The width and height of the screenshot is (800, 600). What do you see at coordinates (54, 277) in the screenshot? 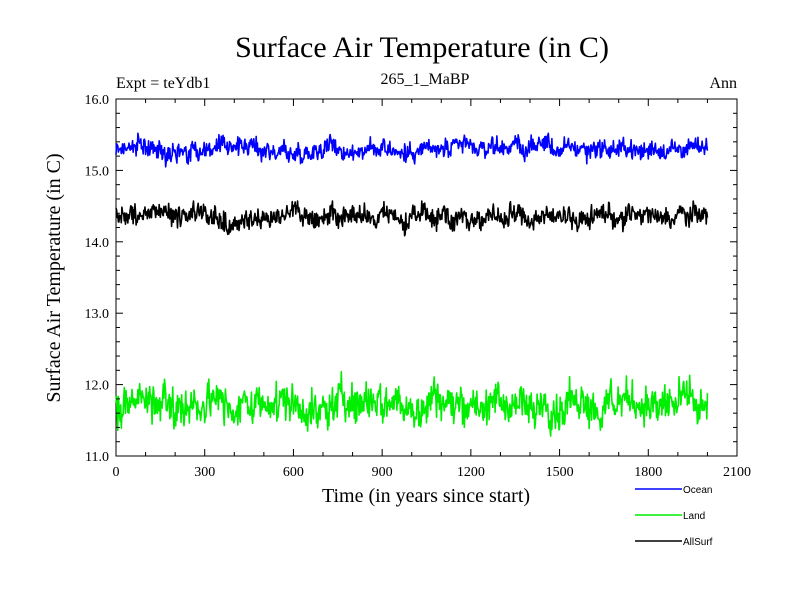
I see `y-axis-label: Surface Air Temperature (in C)` at bounding box center [54, 277].